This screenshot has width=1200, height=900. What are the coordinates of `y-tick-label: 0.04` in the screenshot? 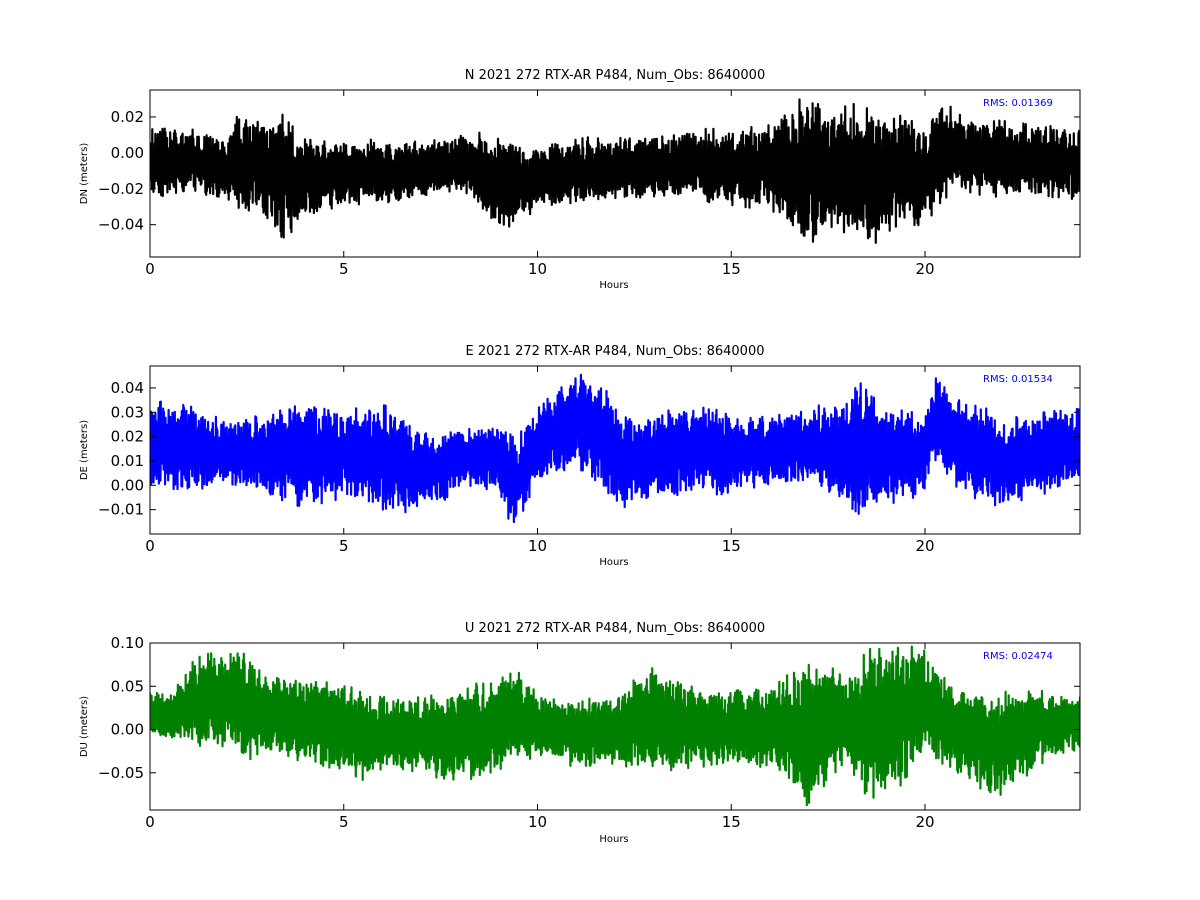 It's located at (127, 388).